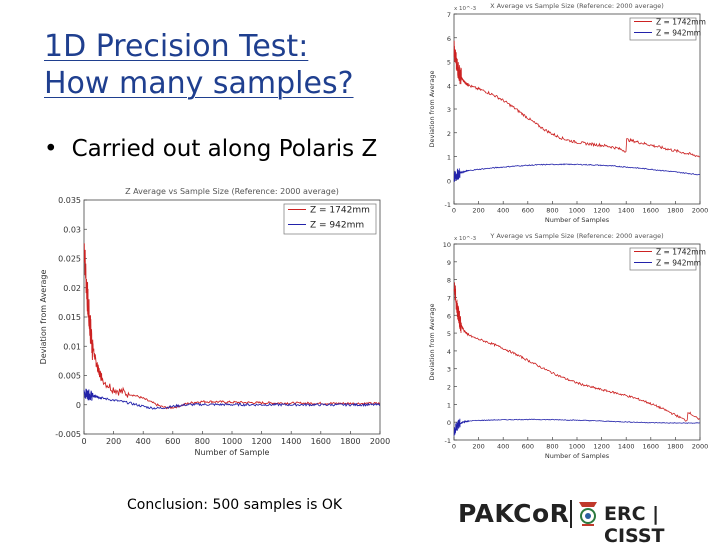 This screenshot has width=720, height=547. What do you see at coordinates (449, 281) in the screenshot?
I see `y-tick-label: 8` at bounding box center [449, 281].